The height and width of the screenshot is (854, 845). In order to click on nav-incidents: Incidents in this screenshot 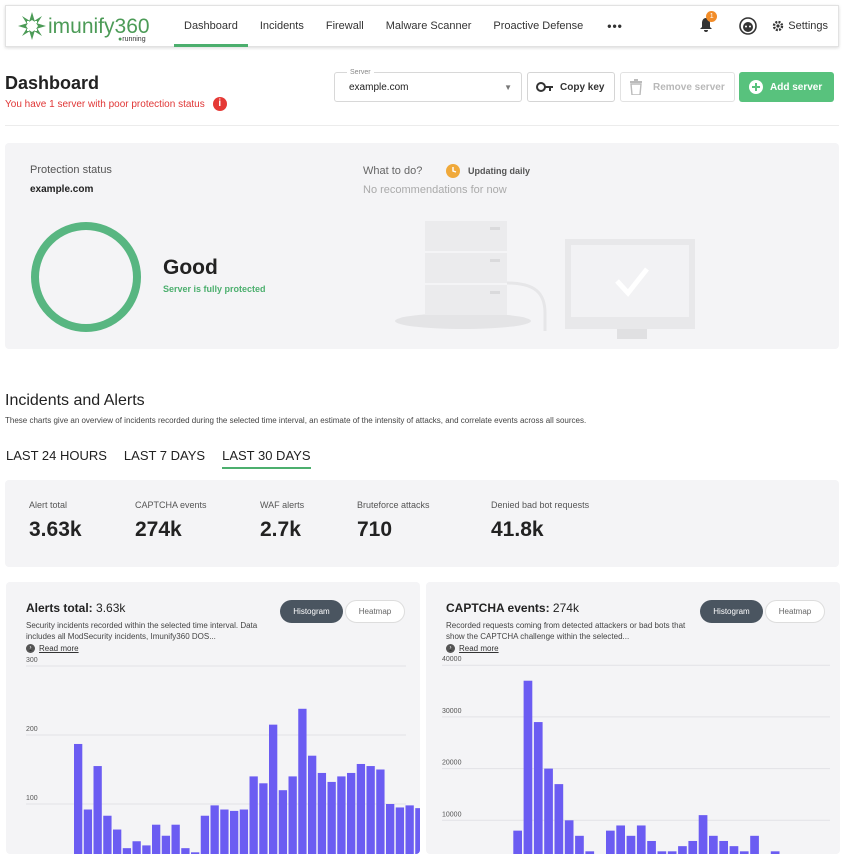, I will do `click(281, 26)`.